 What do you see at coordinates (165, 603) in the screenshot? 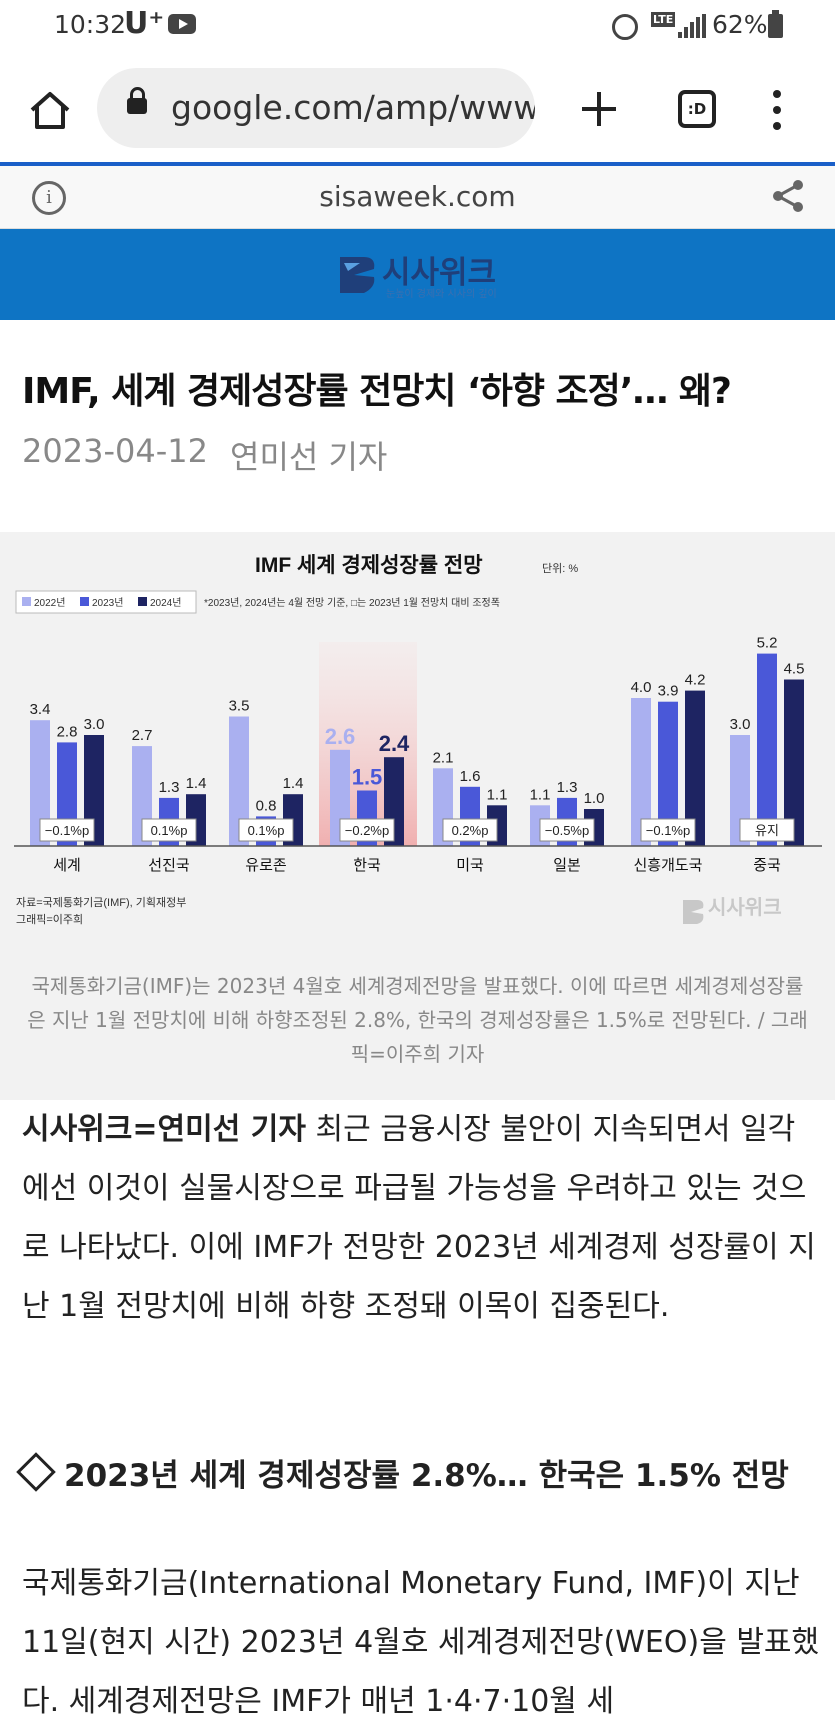
I see `legend-label: 2024년` at bounding box center [165, 603].